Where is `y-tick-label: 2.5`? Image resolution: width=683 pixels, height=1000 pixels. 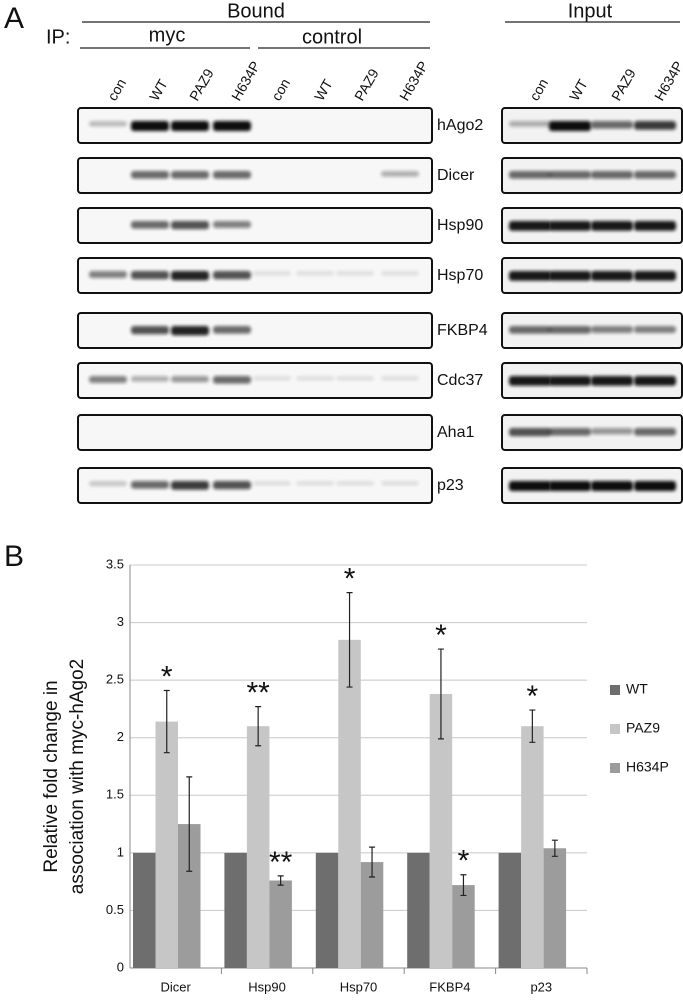
y-tick-label: 2.5 is located at coordinates (115, 679).